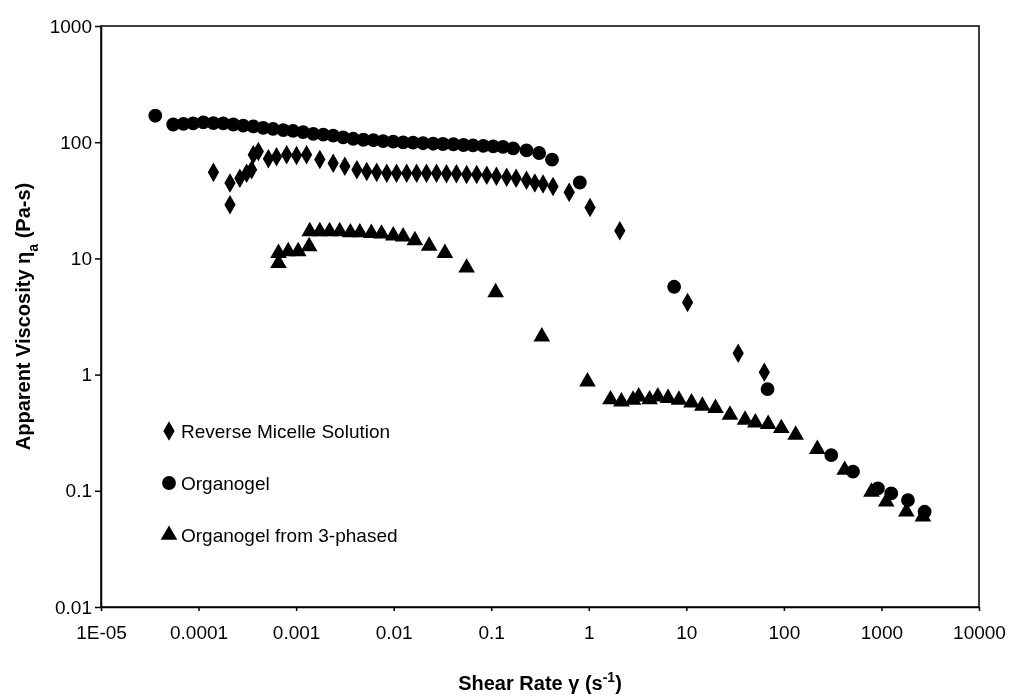 The width and height of the screenshot is (1015, 697). What do you see at coordinates (687, 632) in the screenshot?
I see `x-tick-label: 10` at bounding box center [687, 632].